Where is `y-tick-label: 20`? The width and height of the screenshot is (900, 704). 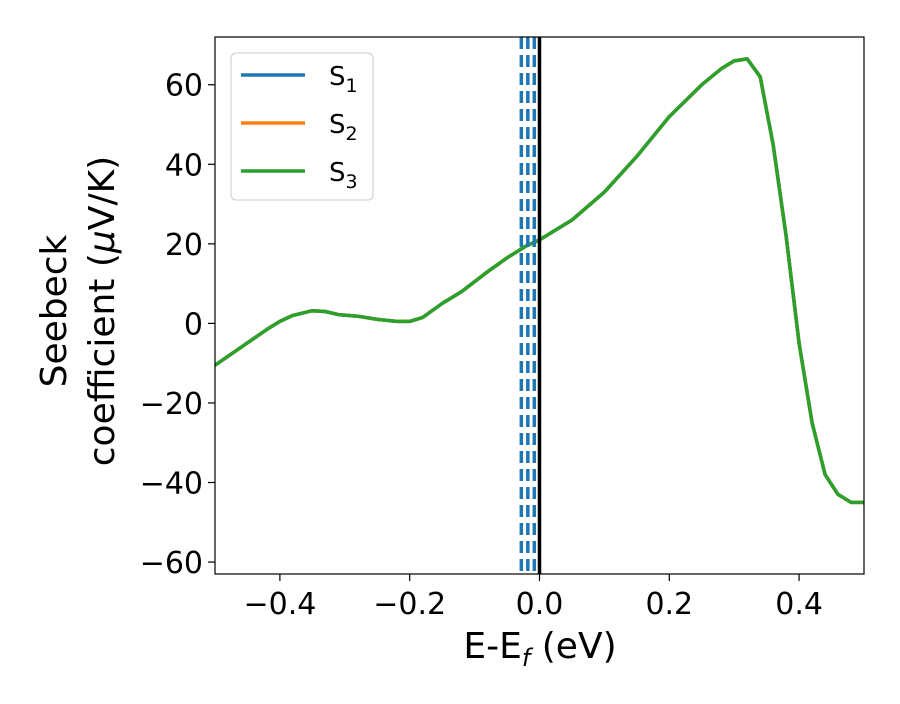 y-tick-label: 20 is located at coordinates (184, 245).